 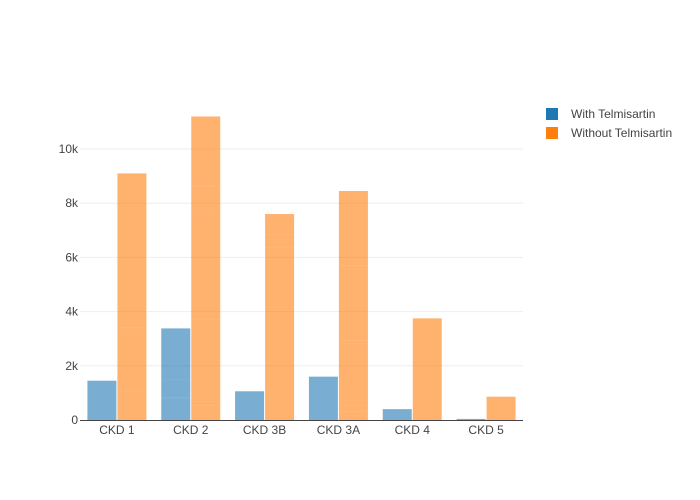 I want to click on x-tick-label: CKD 3B, so click(x=264, y=430).